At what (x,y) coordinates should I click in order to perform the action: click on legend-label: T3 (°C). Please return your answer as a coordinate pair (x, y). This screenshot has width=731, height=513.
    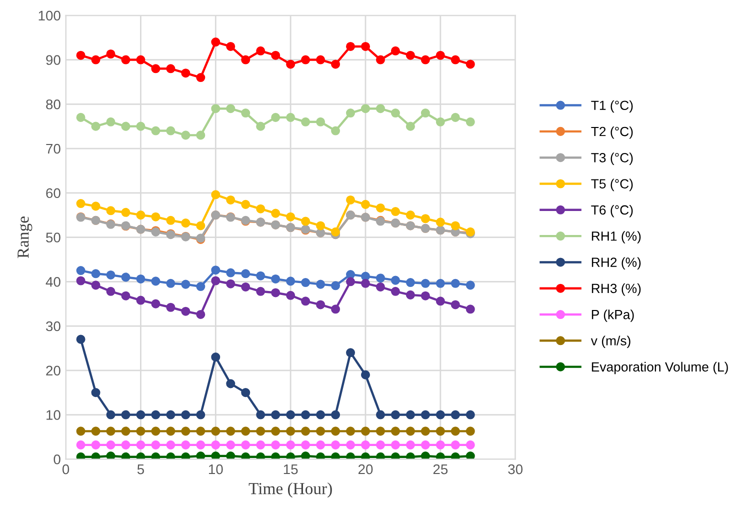
    Looking at the image, I should click on (612, 158).